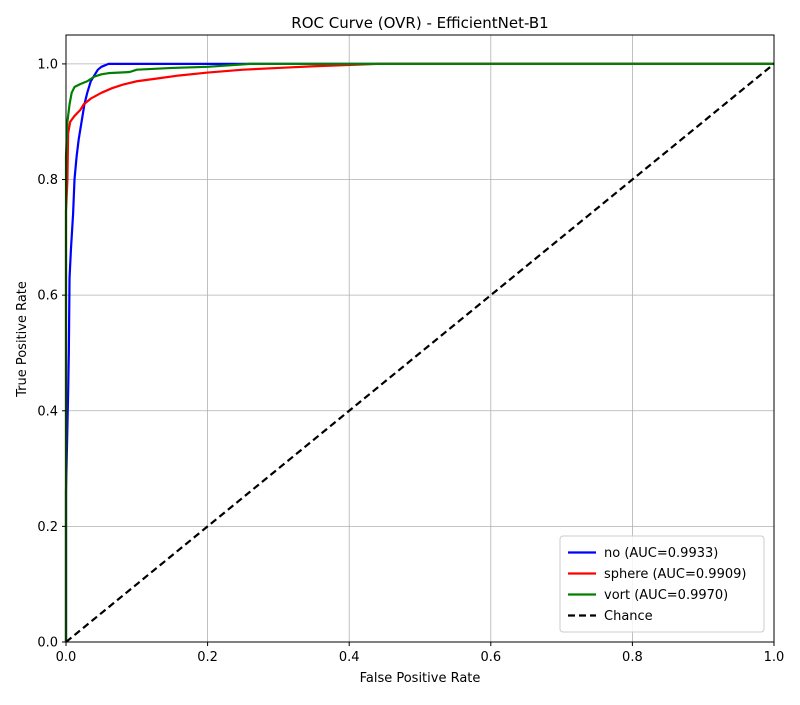 Image resolution: width=800 pixels, height=705 pixels. I want to click on legend-label-3: Chance, so click(628, 616).